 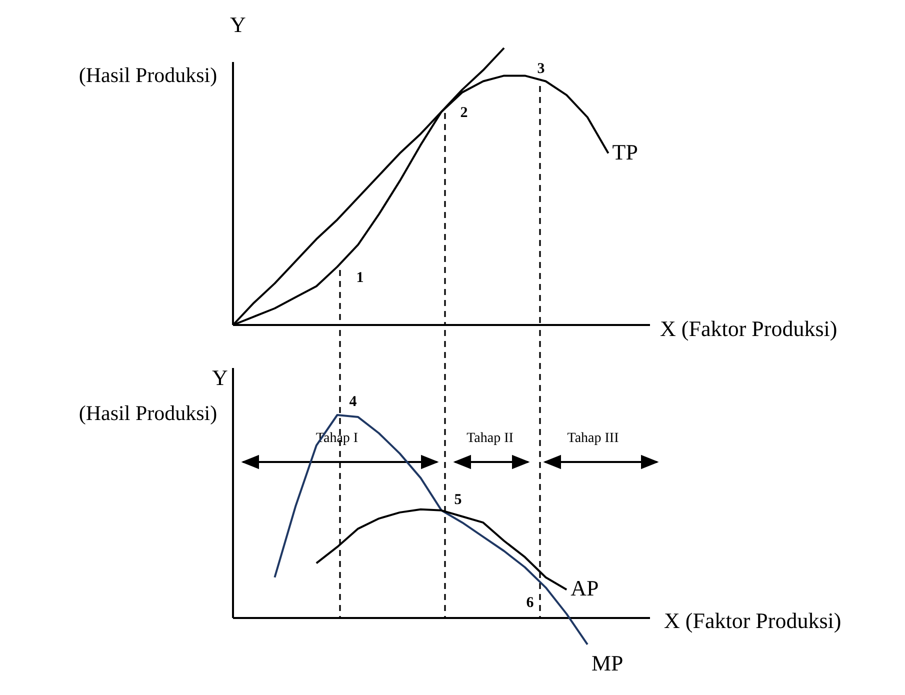 I want to click on annotation: 6, so click(x=530, y=603).